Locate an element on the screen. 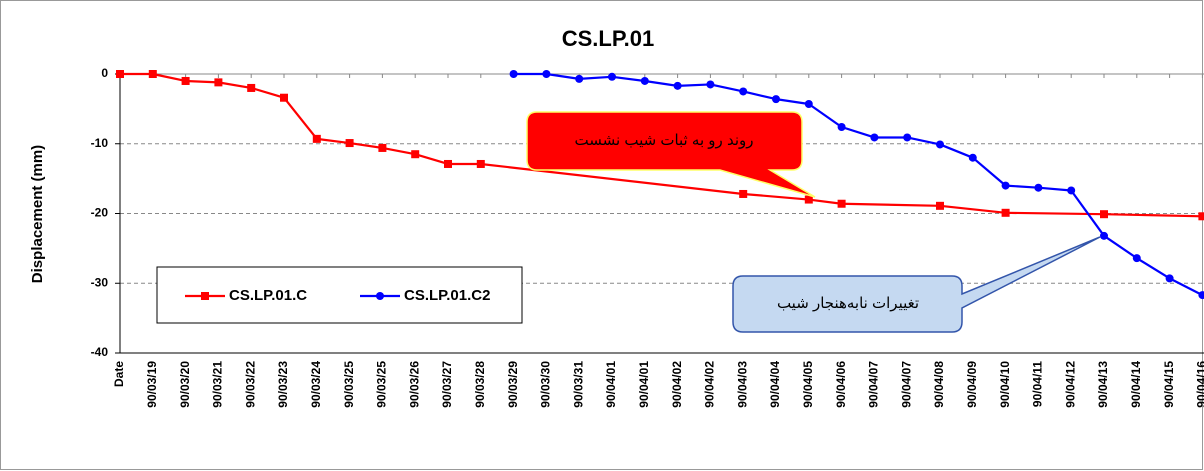 This screenshot has width=1204, height=471. chart-title: CS.LP.01 is located at coordinates (608, 38).